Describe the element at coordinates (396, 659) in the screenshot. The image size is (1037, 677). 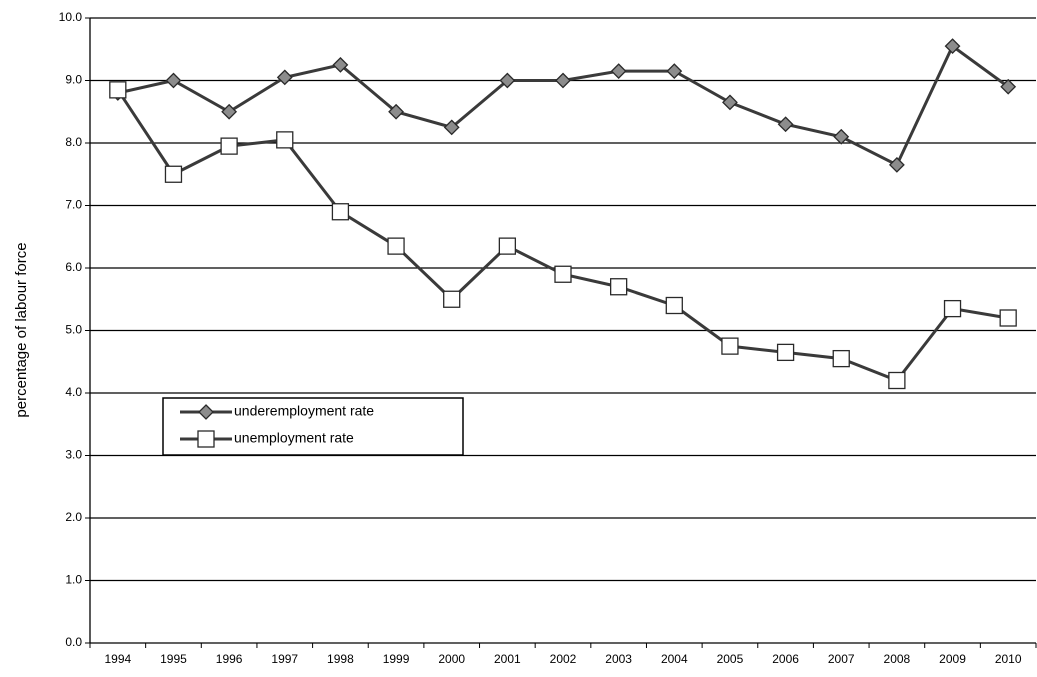
I see `x-tick-label: 1999` at that location.